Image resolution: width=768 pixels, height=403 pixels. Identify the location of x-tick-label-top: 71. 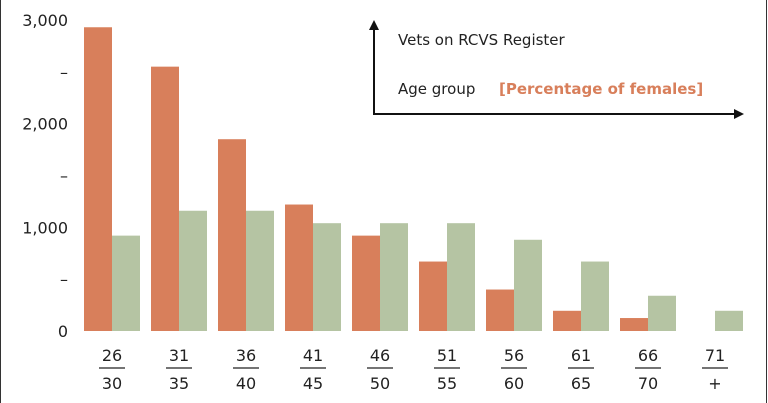
(715, 355).